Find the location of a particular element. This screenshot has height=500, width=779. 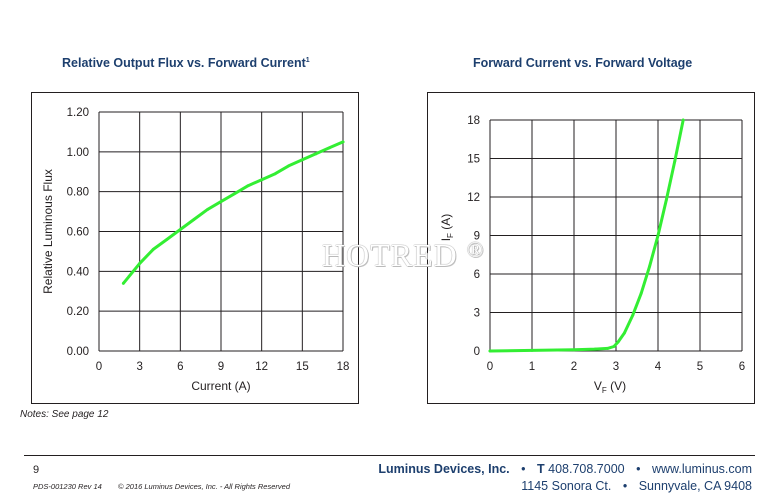

iv-chart-title-text: Forward Current vs. Forward Voltage is located at coordinates (583, 63).